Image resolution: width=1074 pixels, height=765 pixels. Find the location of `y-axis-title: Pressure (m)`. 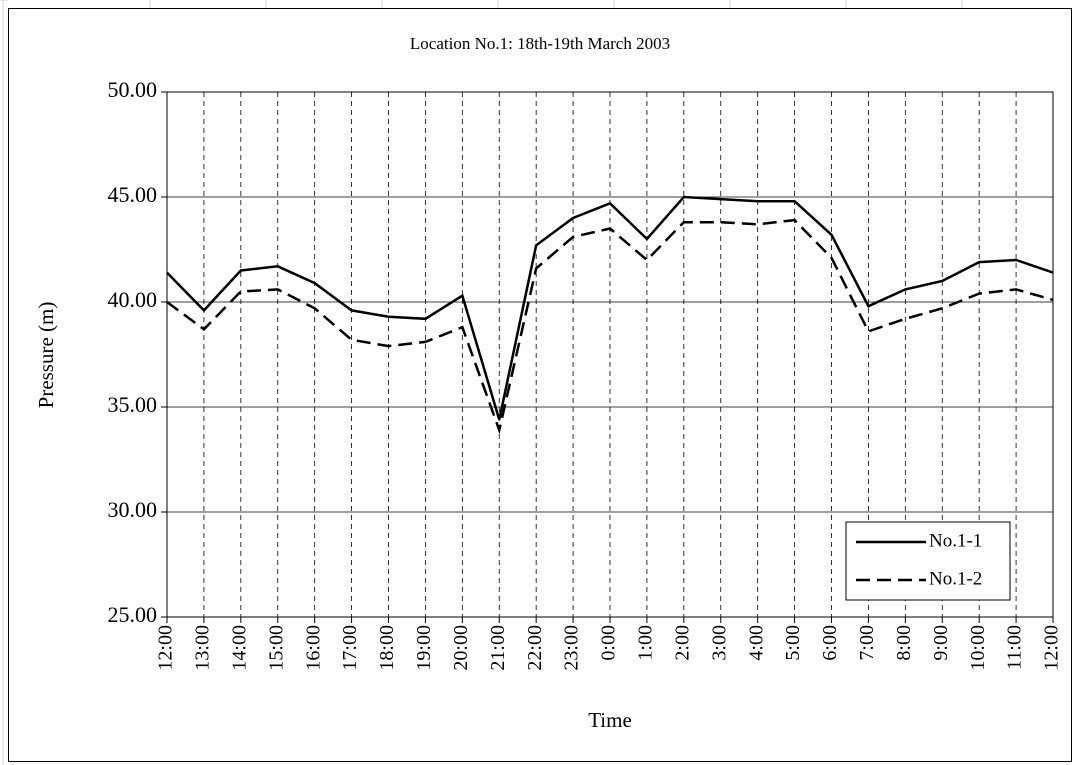

y-axis-title: Pressure (m) is located at coordinates (46, 355).